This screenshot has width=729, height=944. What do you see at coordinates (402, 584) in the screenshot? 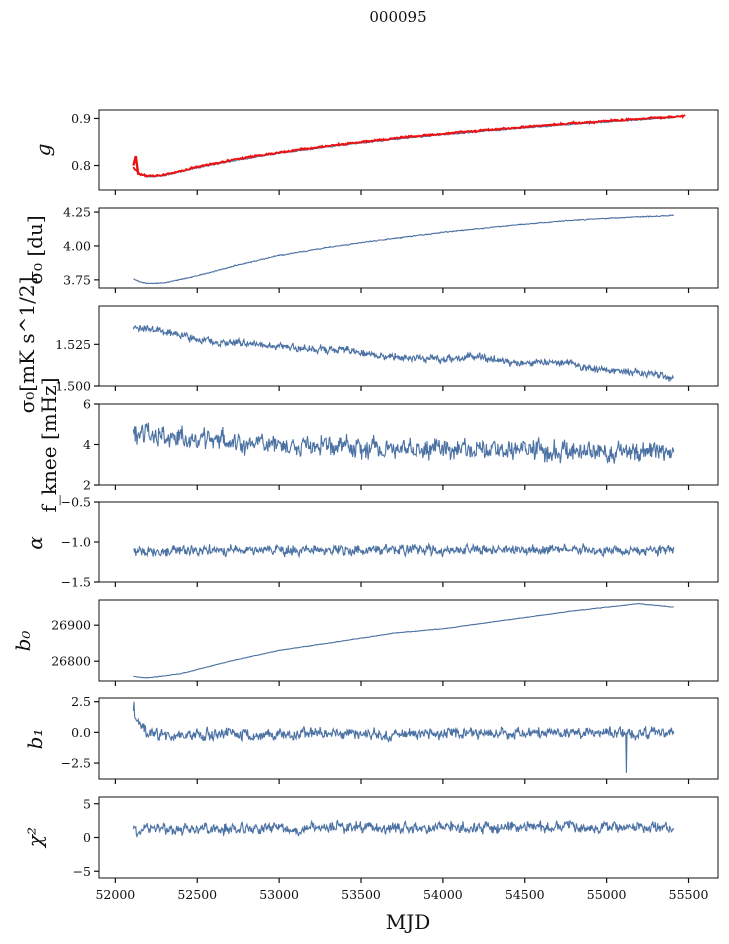
I see `panel-alpha-xticks` at bounding box center [402, 584].